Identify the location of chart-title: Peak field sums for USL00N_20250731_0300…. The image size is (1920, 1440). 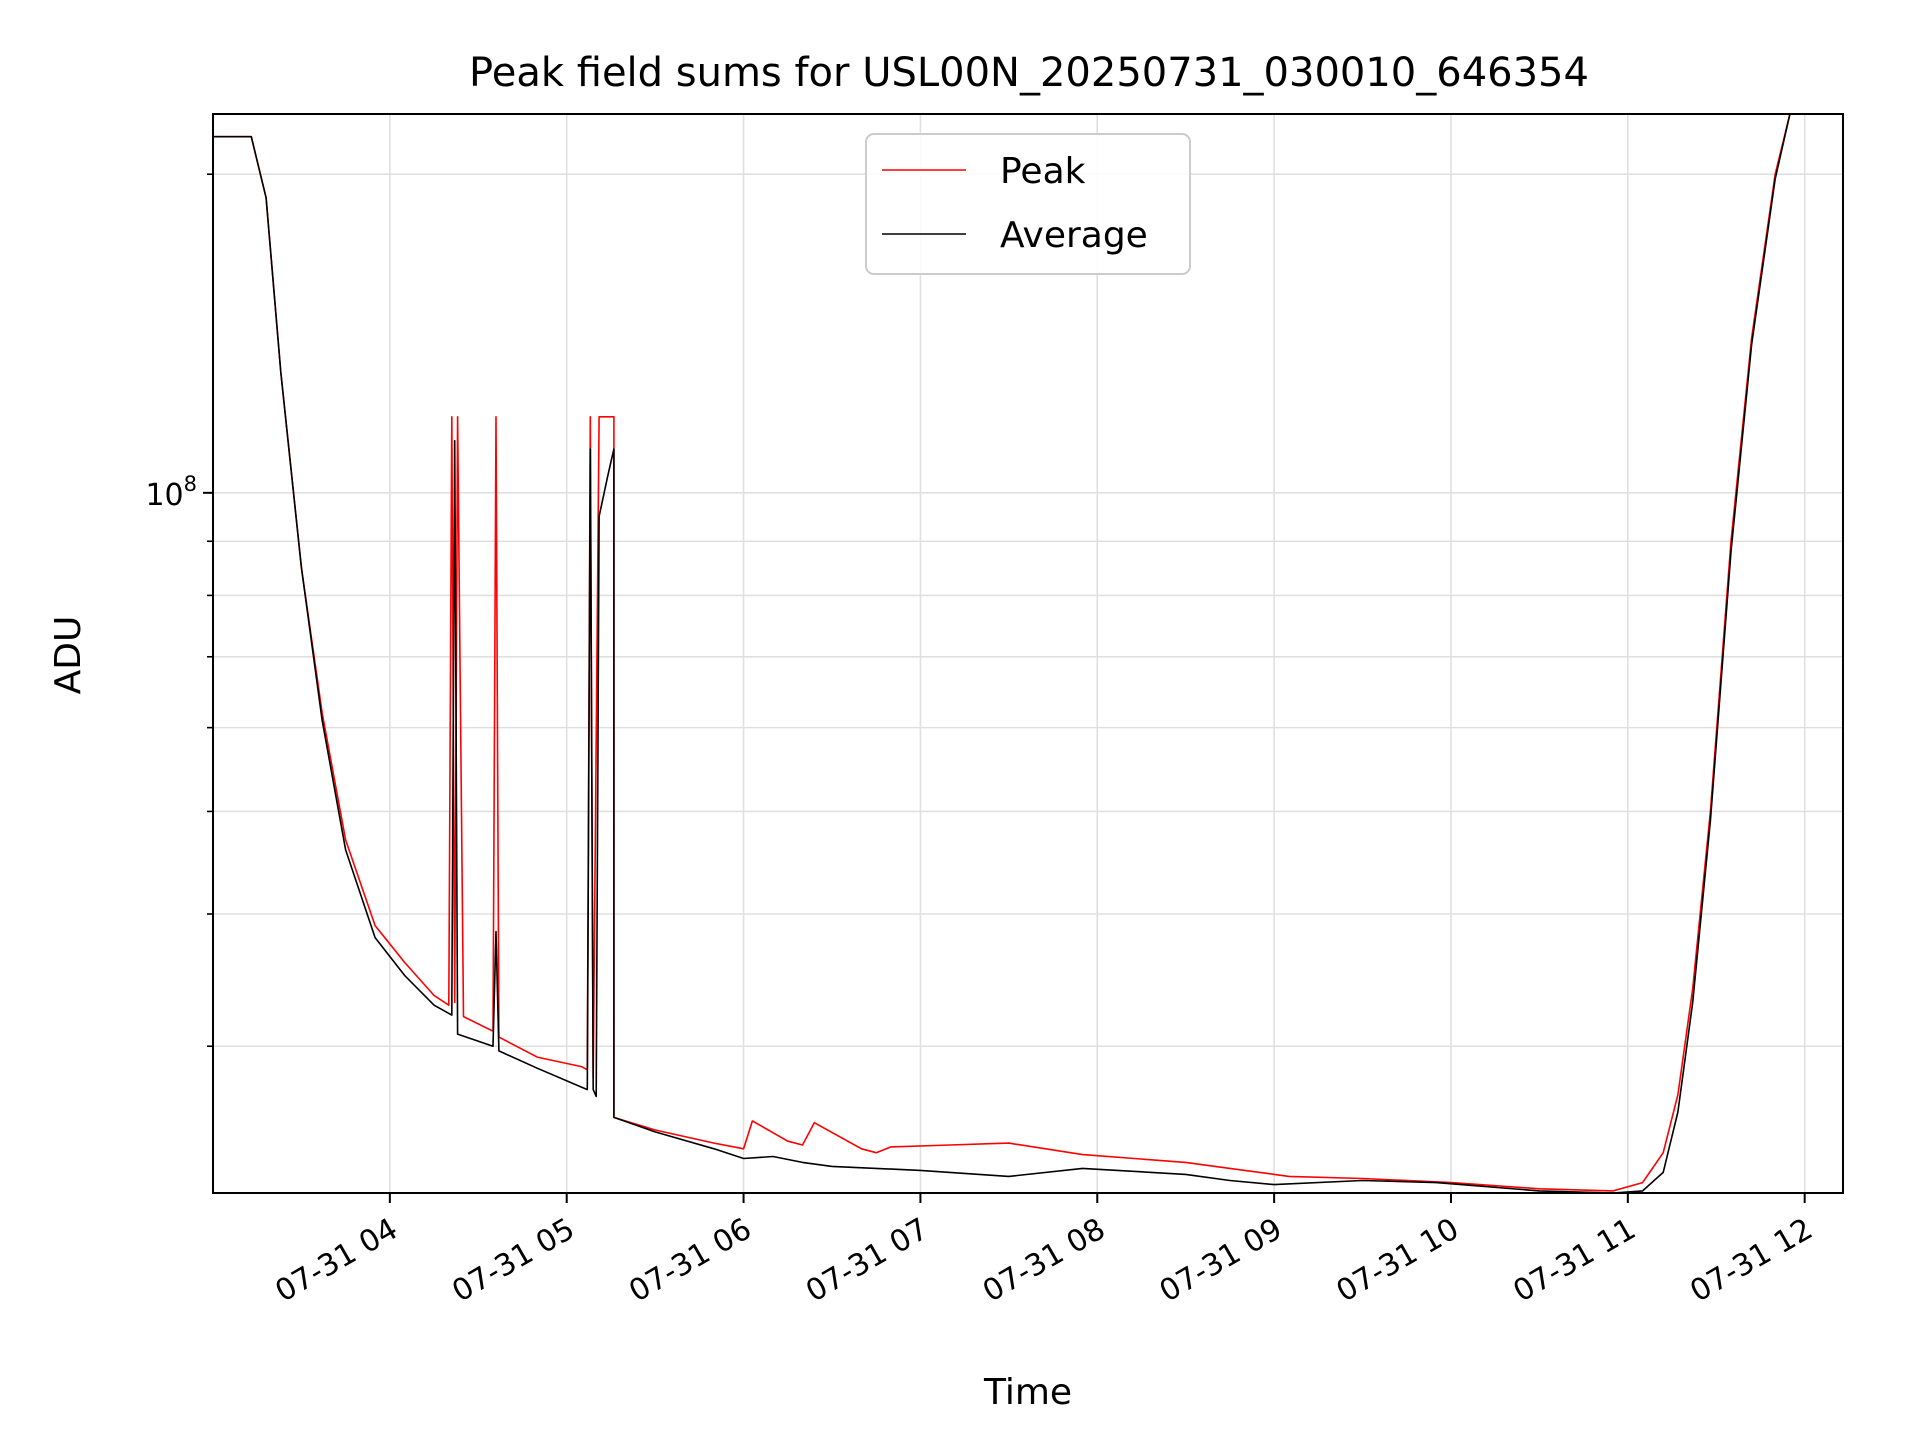
(1029, 73).